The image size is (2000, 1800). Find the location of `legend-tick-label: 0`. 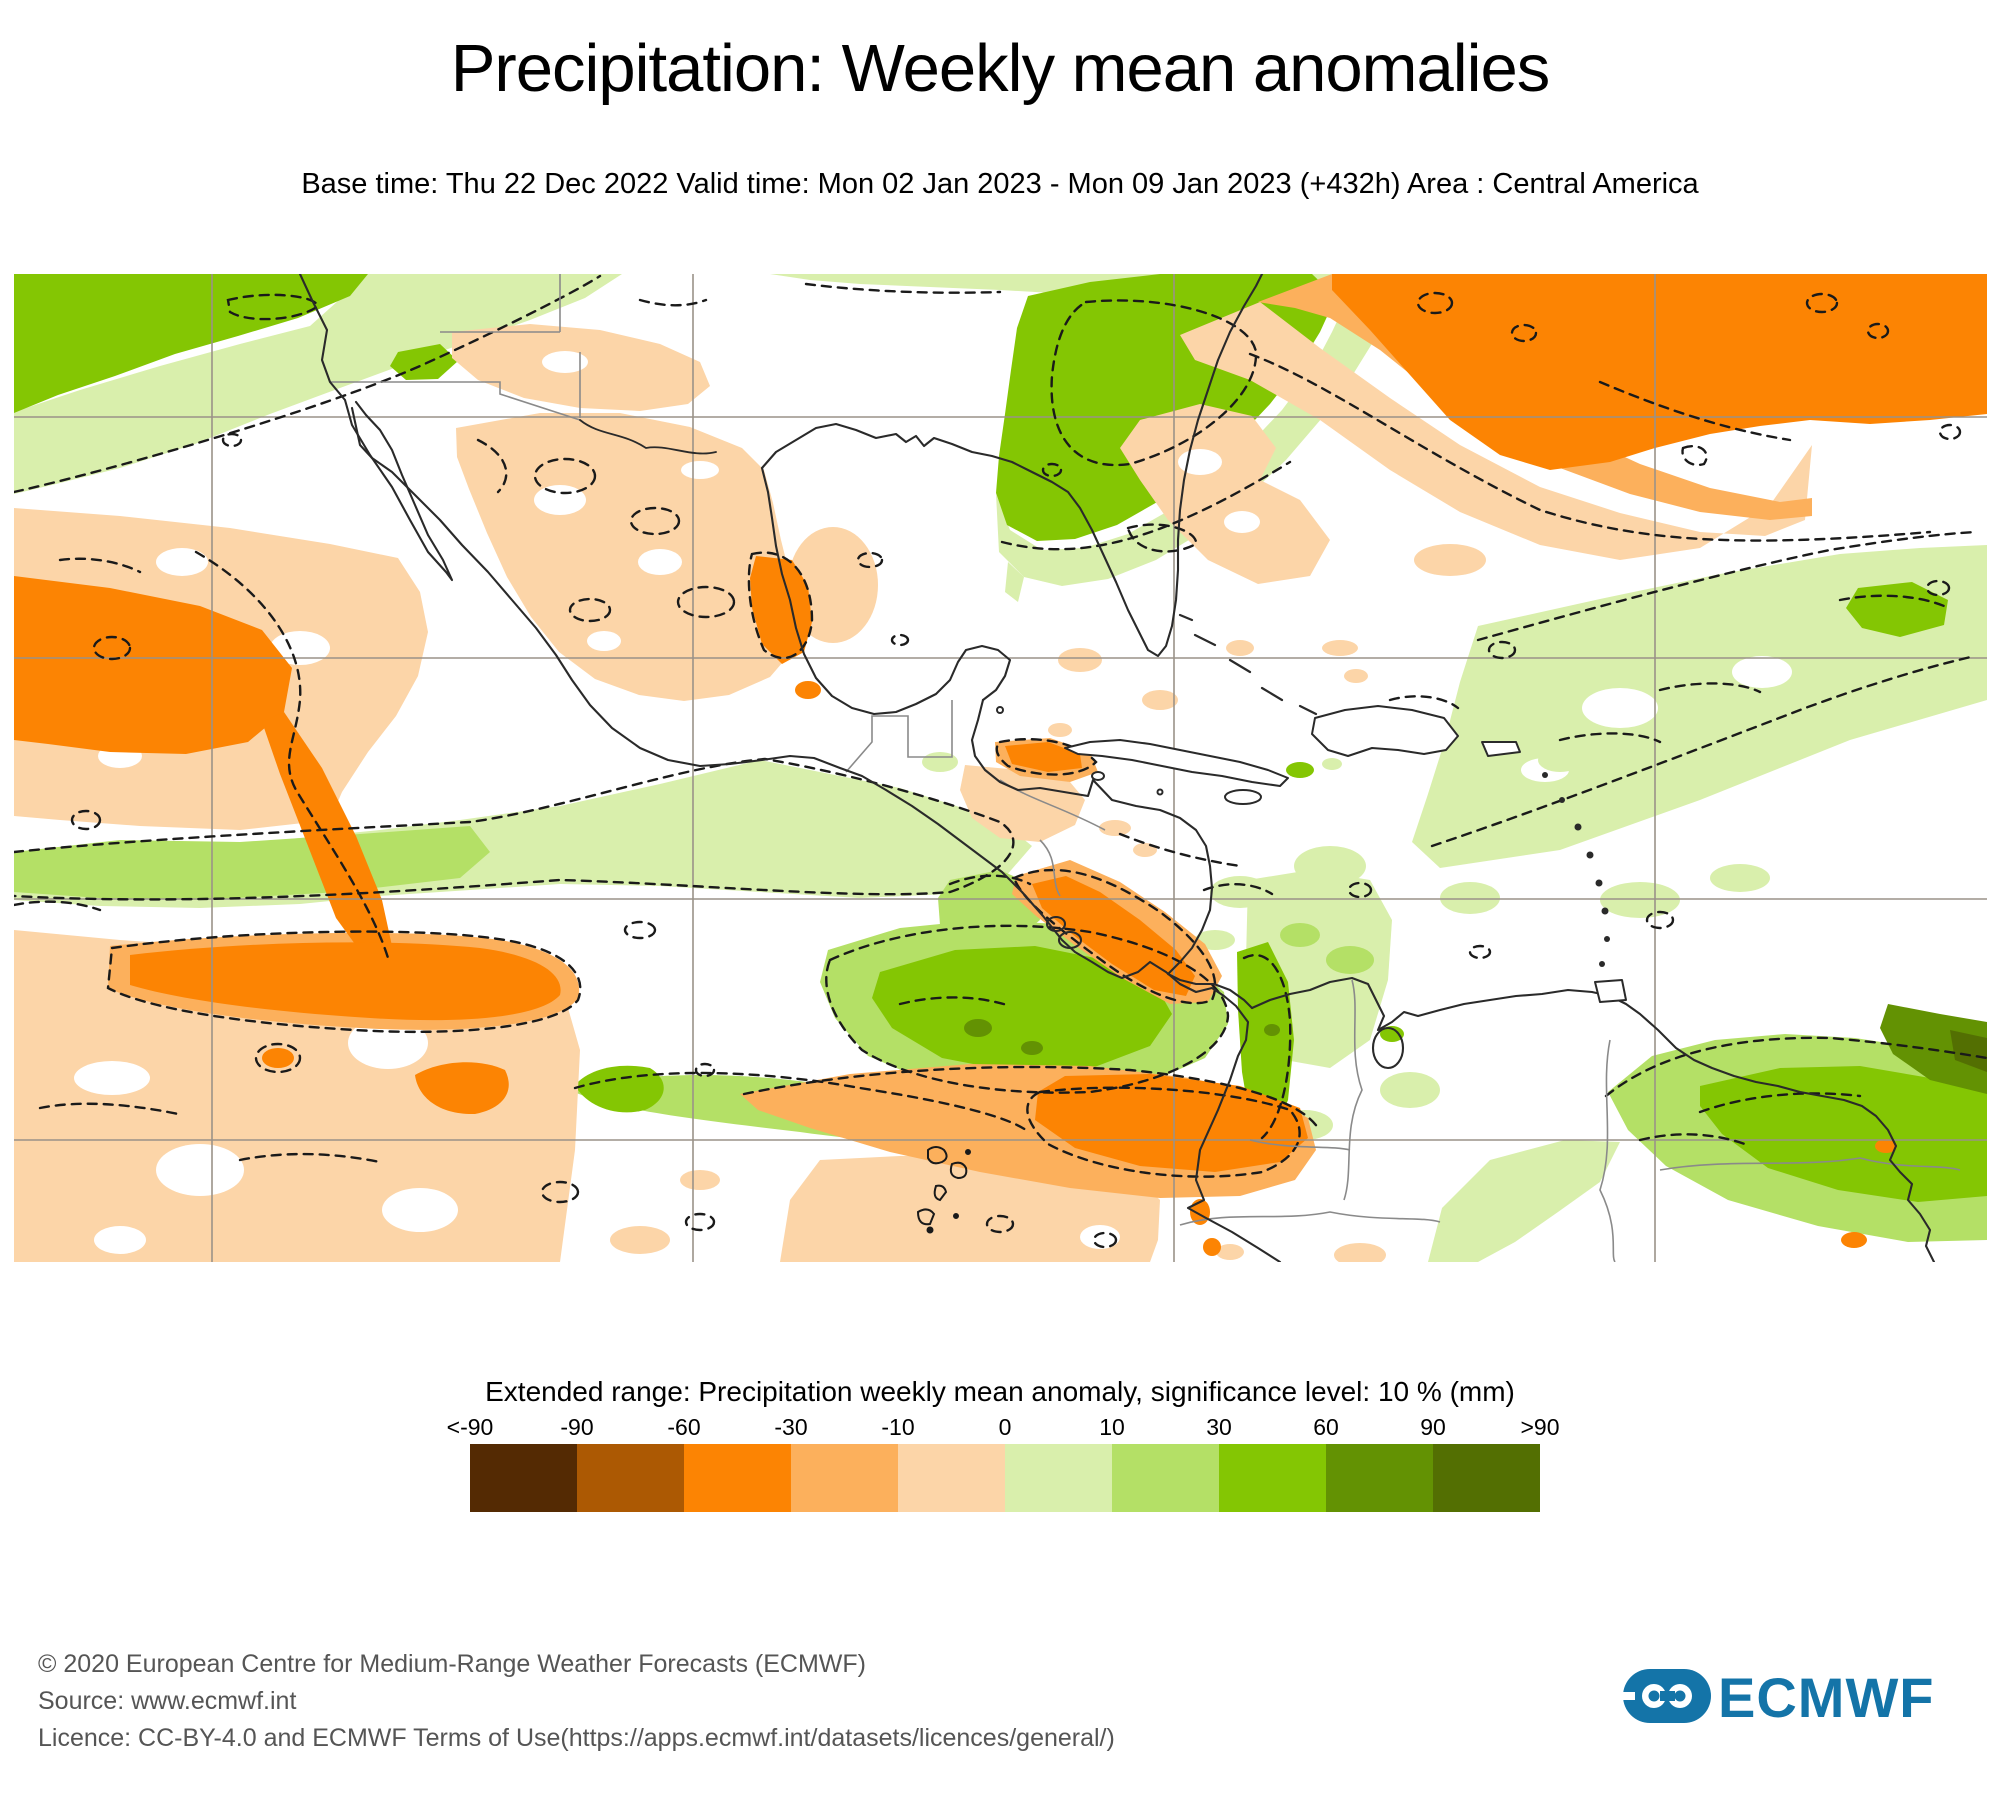

legend-tick-label: 0 is located at coordinates (1005, 1427).